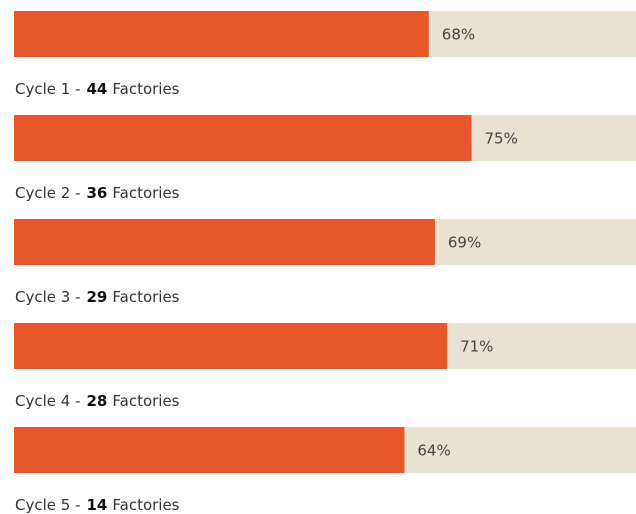  I want to click on factory-count: 14, so click(97, 505).